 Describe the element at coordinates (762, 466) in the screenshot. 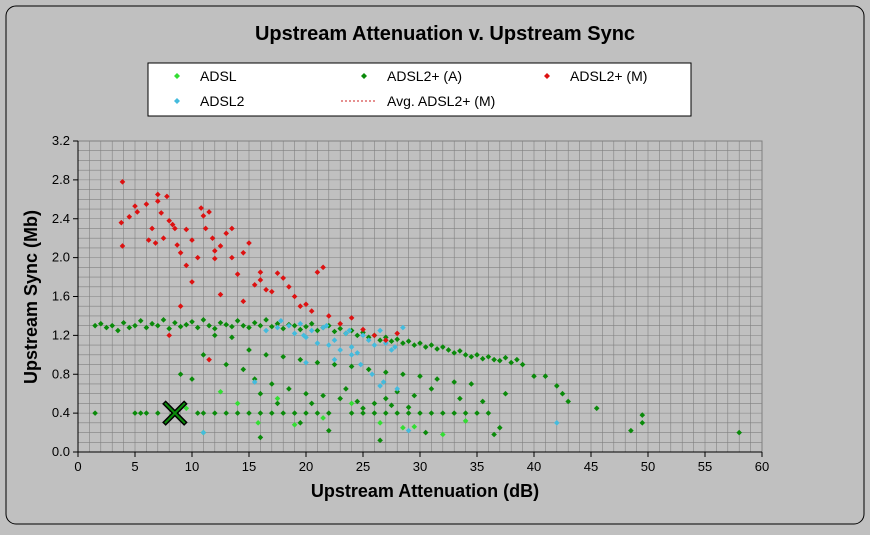

I see `x-tick-label: 60` at that location.